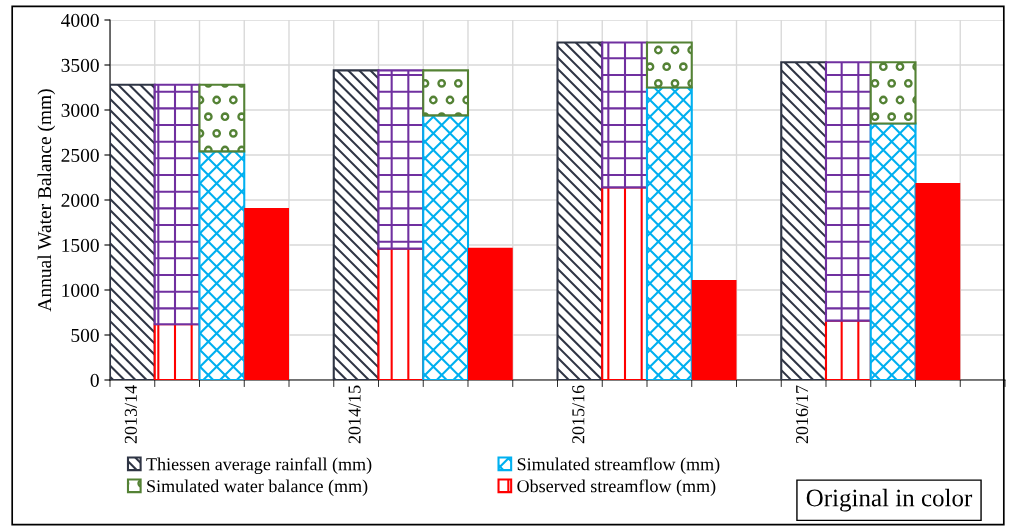 Image resolution: width=1016 pixels, height=531 pixels. Describe the element at coordinates (257, 487) in the screenshot. I see `legend-label: Simulated water balance (mm)` at that location.